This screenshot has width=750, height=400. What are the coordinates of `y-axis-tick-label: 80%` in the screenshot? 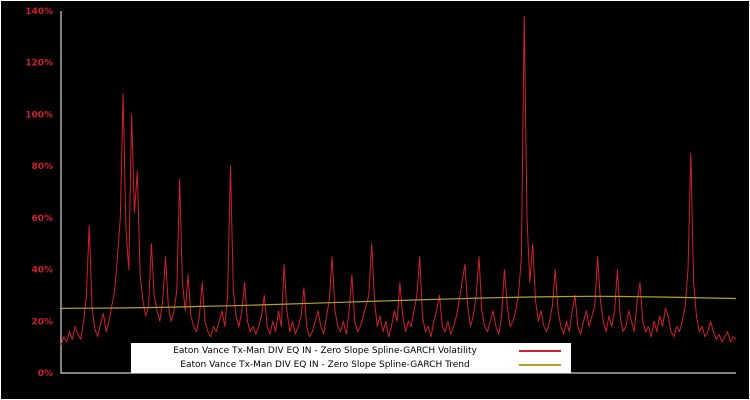 It's located at (42, 167).